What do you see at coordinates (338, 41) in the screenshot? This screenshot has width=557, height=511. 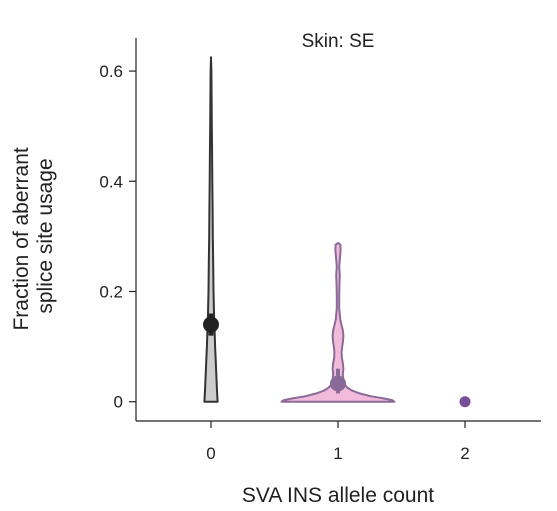 I see `chart-title: Skin: SE` at bounding box center [338, 41].